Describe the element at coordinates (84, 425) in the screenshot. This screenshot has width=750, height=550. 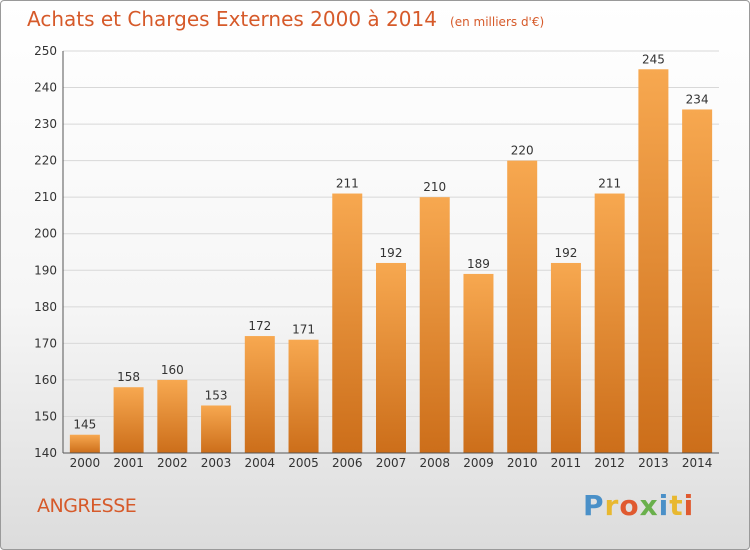
I see `data-label: 145` at that location.